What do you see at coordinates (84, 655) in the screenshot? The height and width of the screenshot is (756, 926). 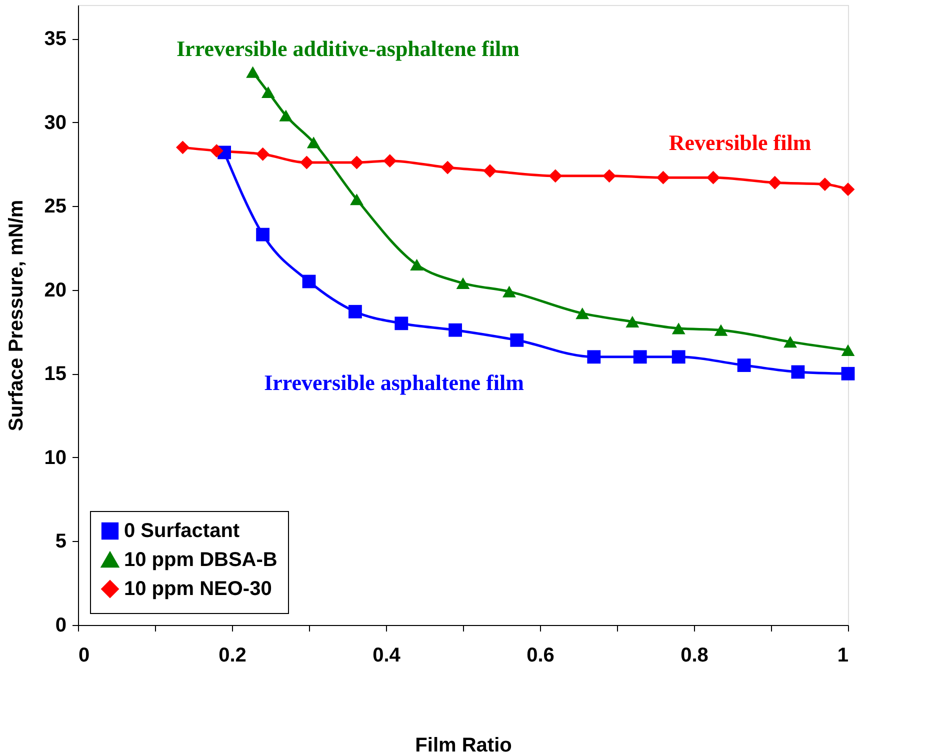 I see `x-tick-label: 0` at bounding box center [84, 655].